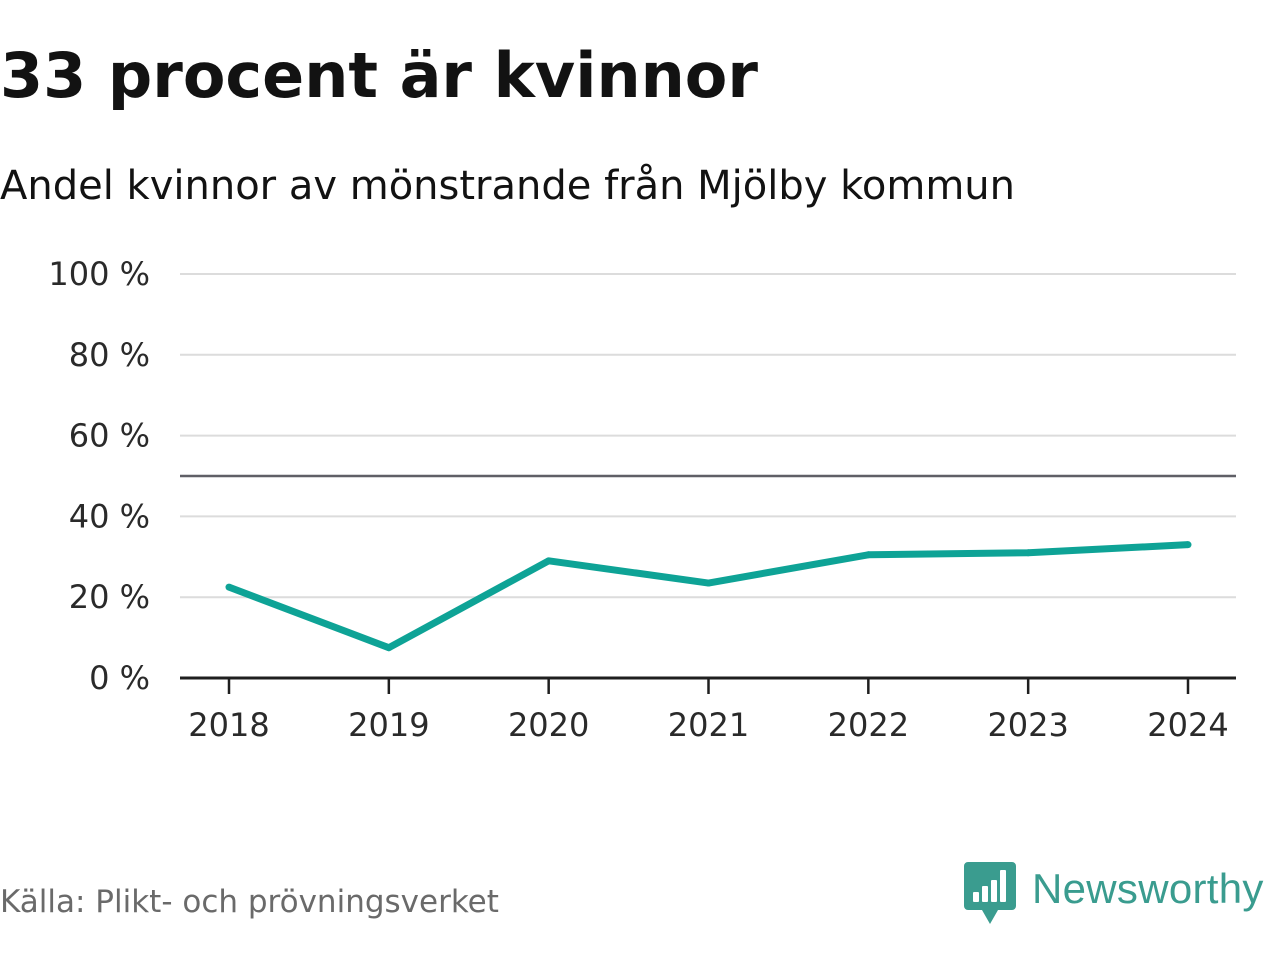 The height and width of the screenshot is (960, 1280). Describe the element at coordinates (379, 75) in the screenshot. I see `chart-title: 33 procent är kvinnor` at that location.